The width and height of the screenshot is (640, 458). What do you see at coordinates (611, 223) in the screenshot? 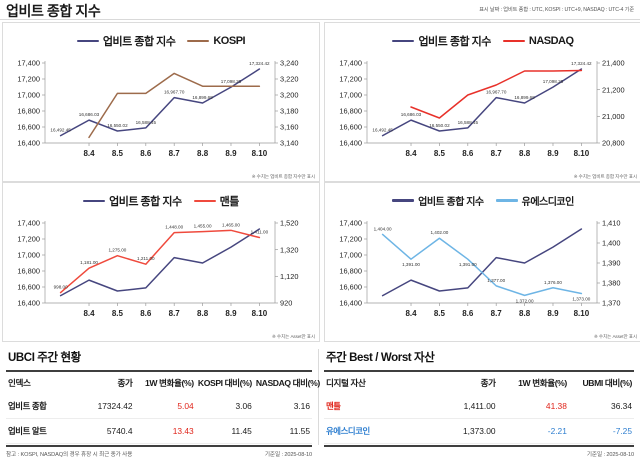
I see `svg-text: 1,410` at bounding box center [611, 223].